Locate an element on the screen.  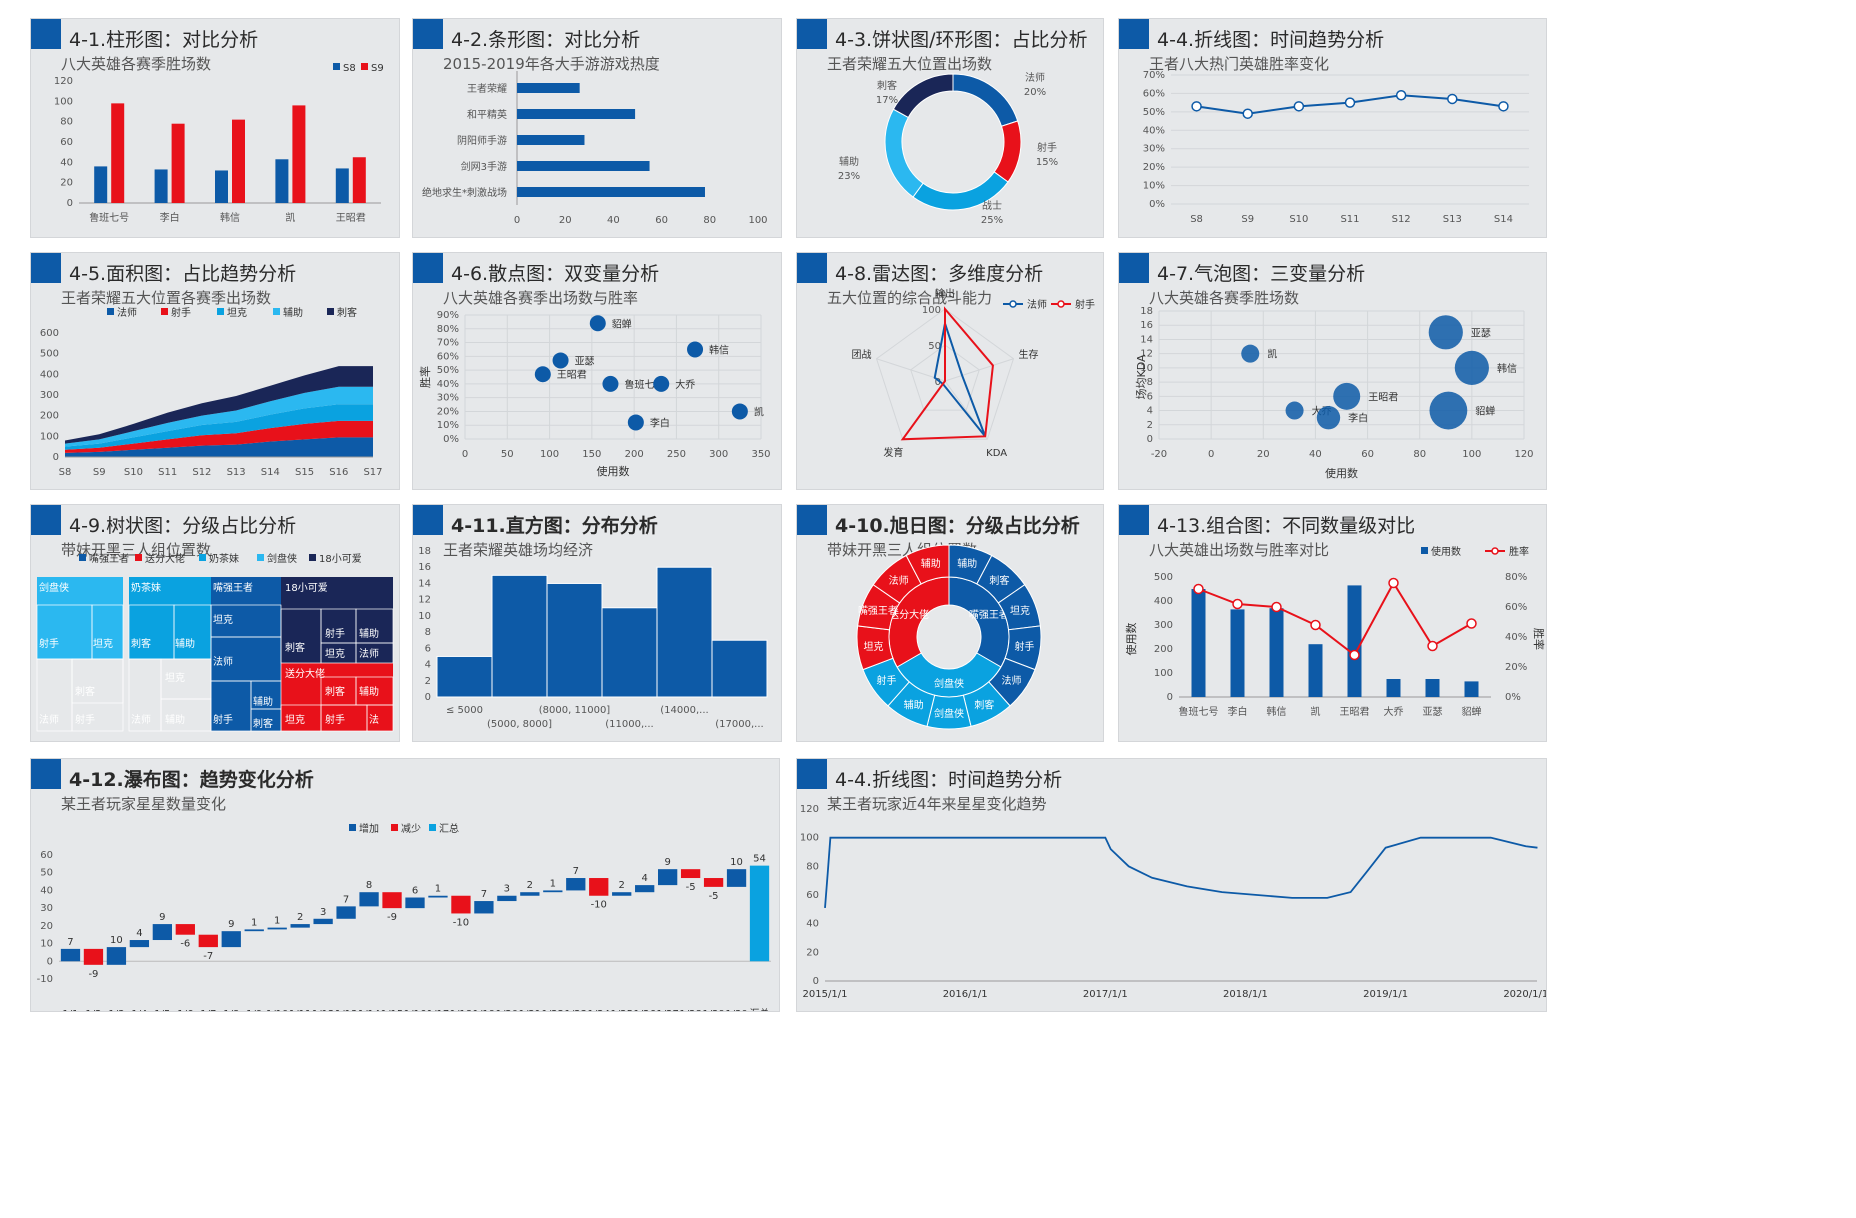
x-tick-label: S13 is located at coordinates (1452, 219).